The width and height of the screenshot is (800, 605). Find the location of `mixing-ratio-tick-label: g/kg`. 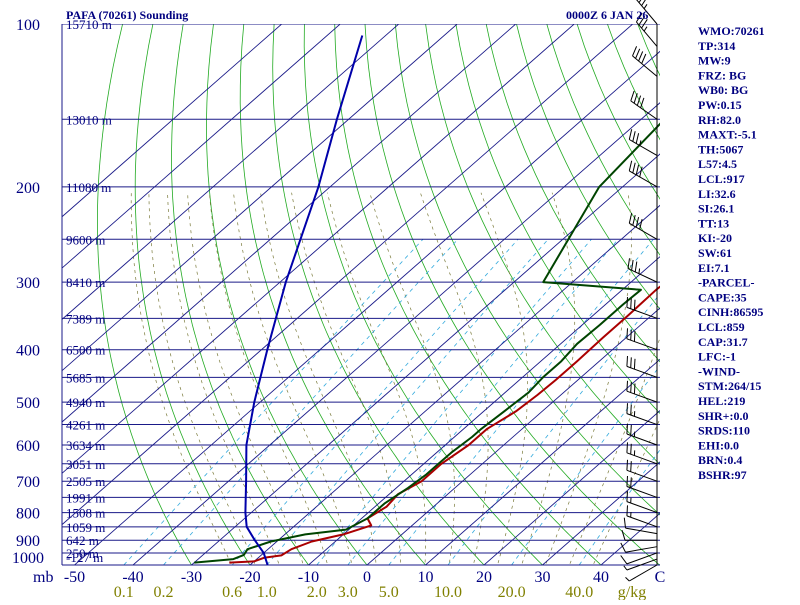

mixing-ratio-tick-label: g/kg is located at coordinates (632, 592).